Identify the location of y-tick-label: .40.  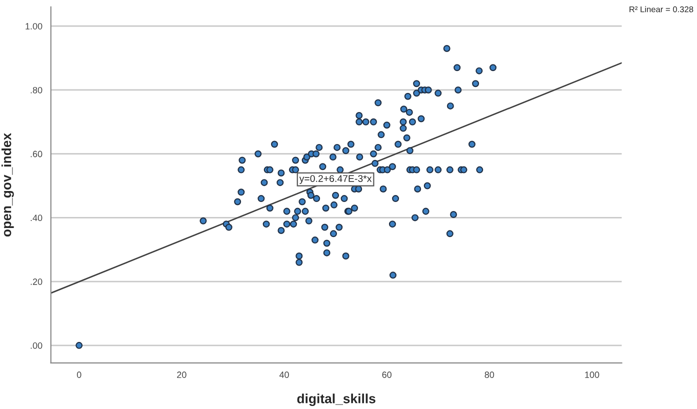
(36, 218).